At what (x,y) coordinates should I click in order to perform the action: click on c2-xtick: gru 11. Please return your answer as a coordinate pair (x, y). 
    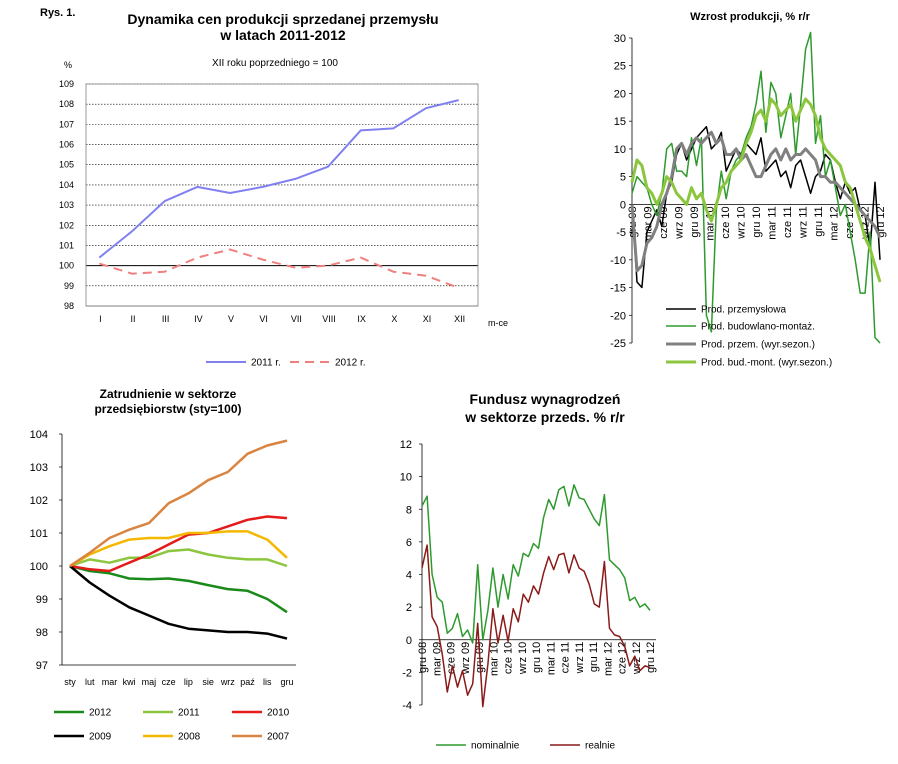
    Looking at the image, I should click on (819, 221).